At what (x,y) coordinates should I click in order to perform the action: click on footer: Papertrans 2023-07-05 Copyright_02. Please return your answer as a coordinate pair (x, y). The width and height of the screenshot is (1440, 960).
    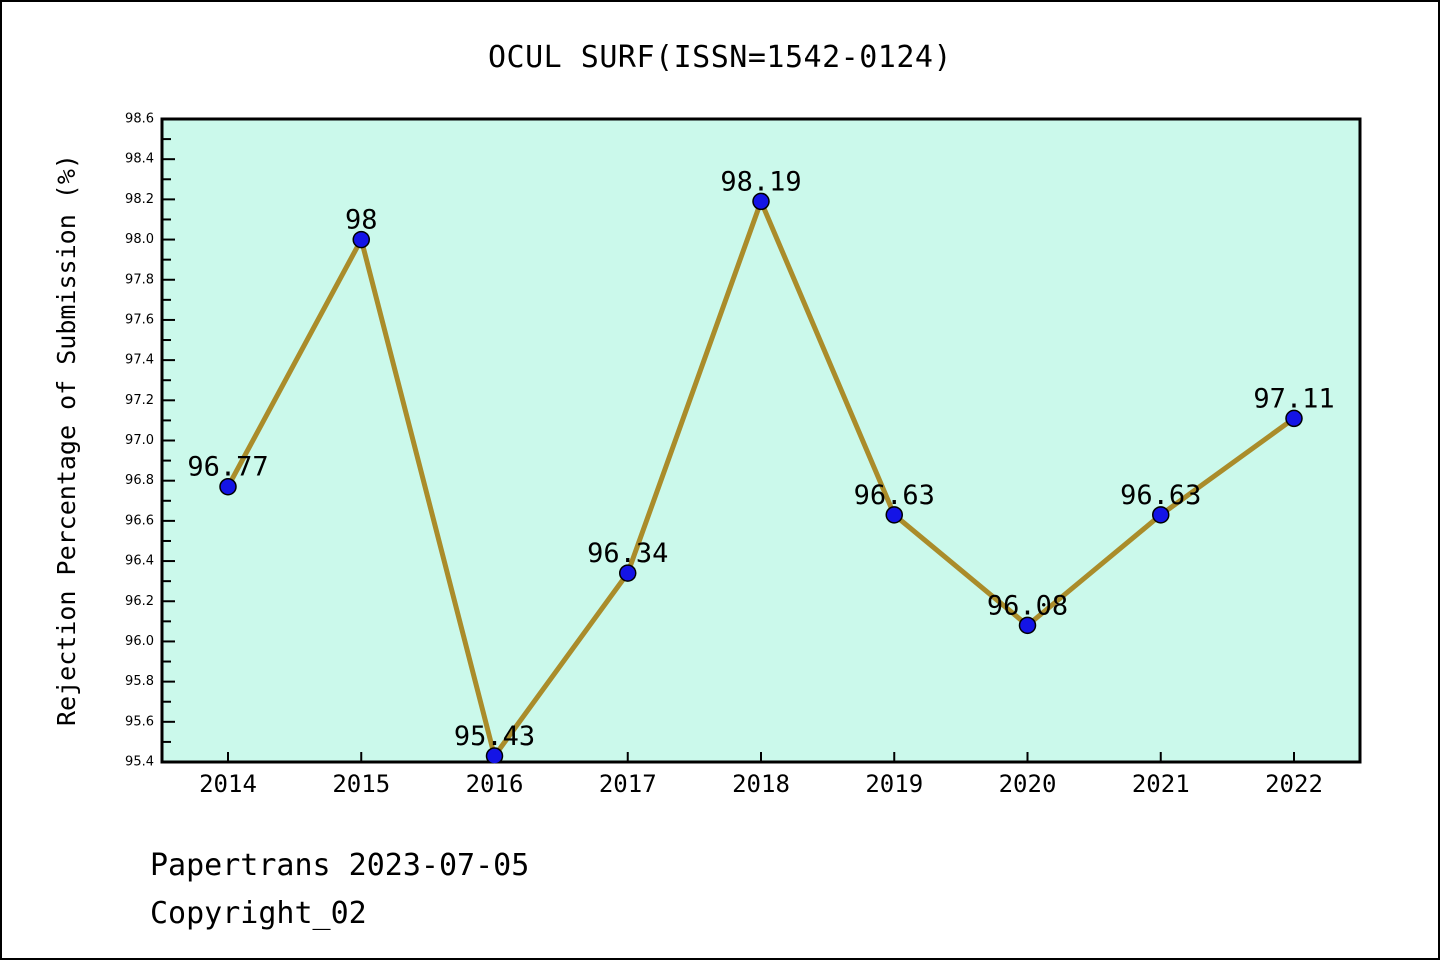
    Looking at the image, I should click on (339, 890).